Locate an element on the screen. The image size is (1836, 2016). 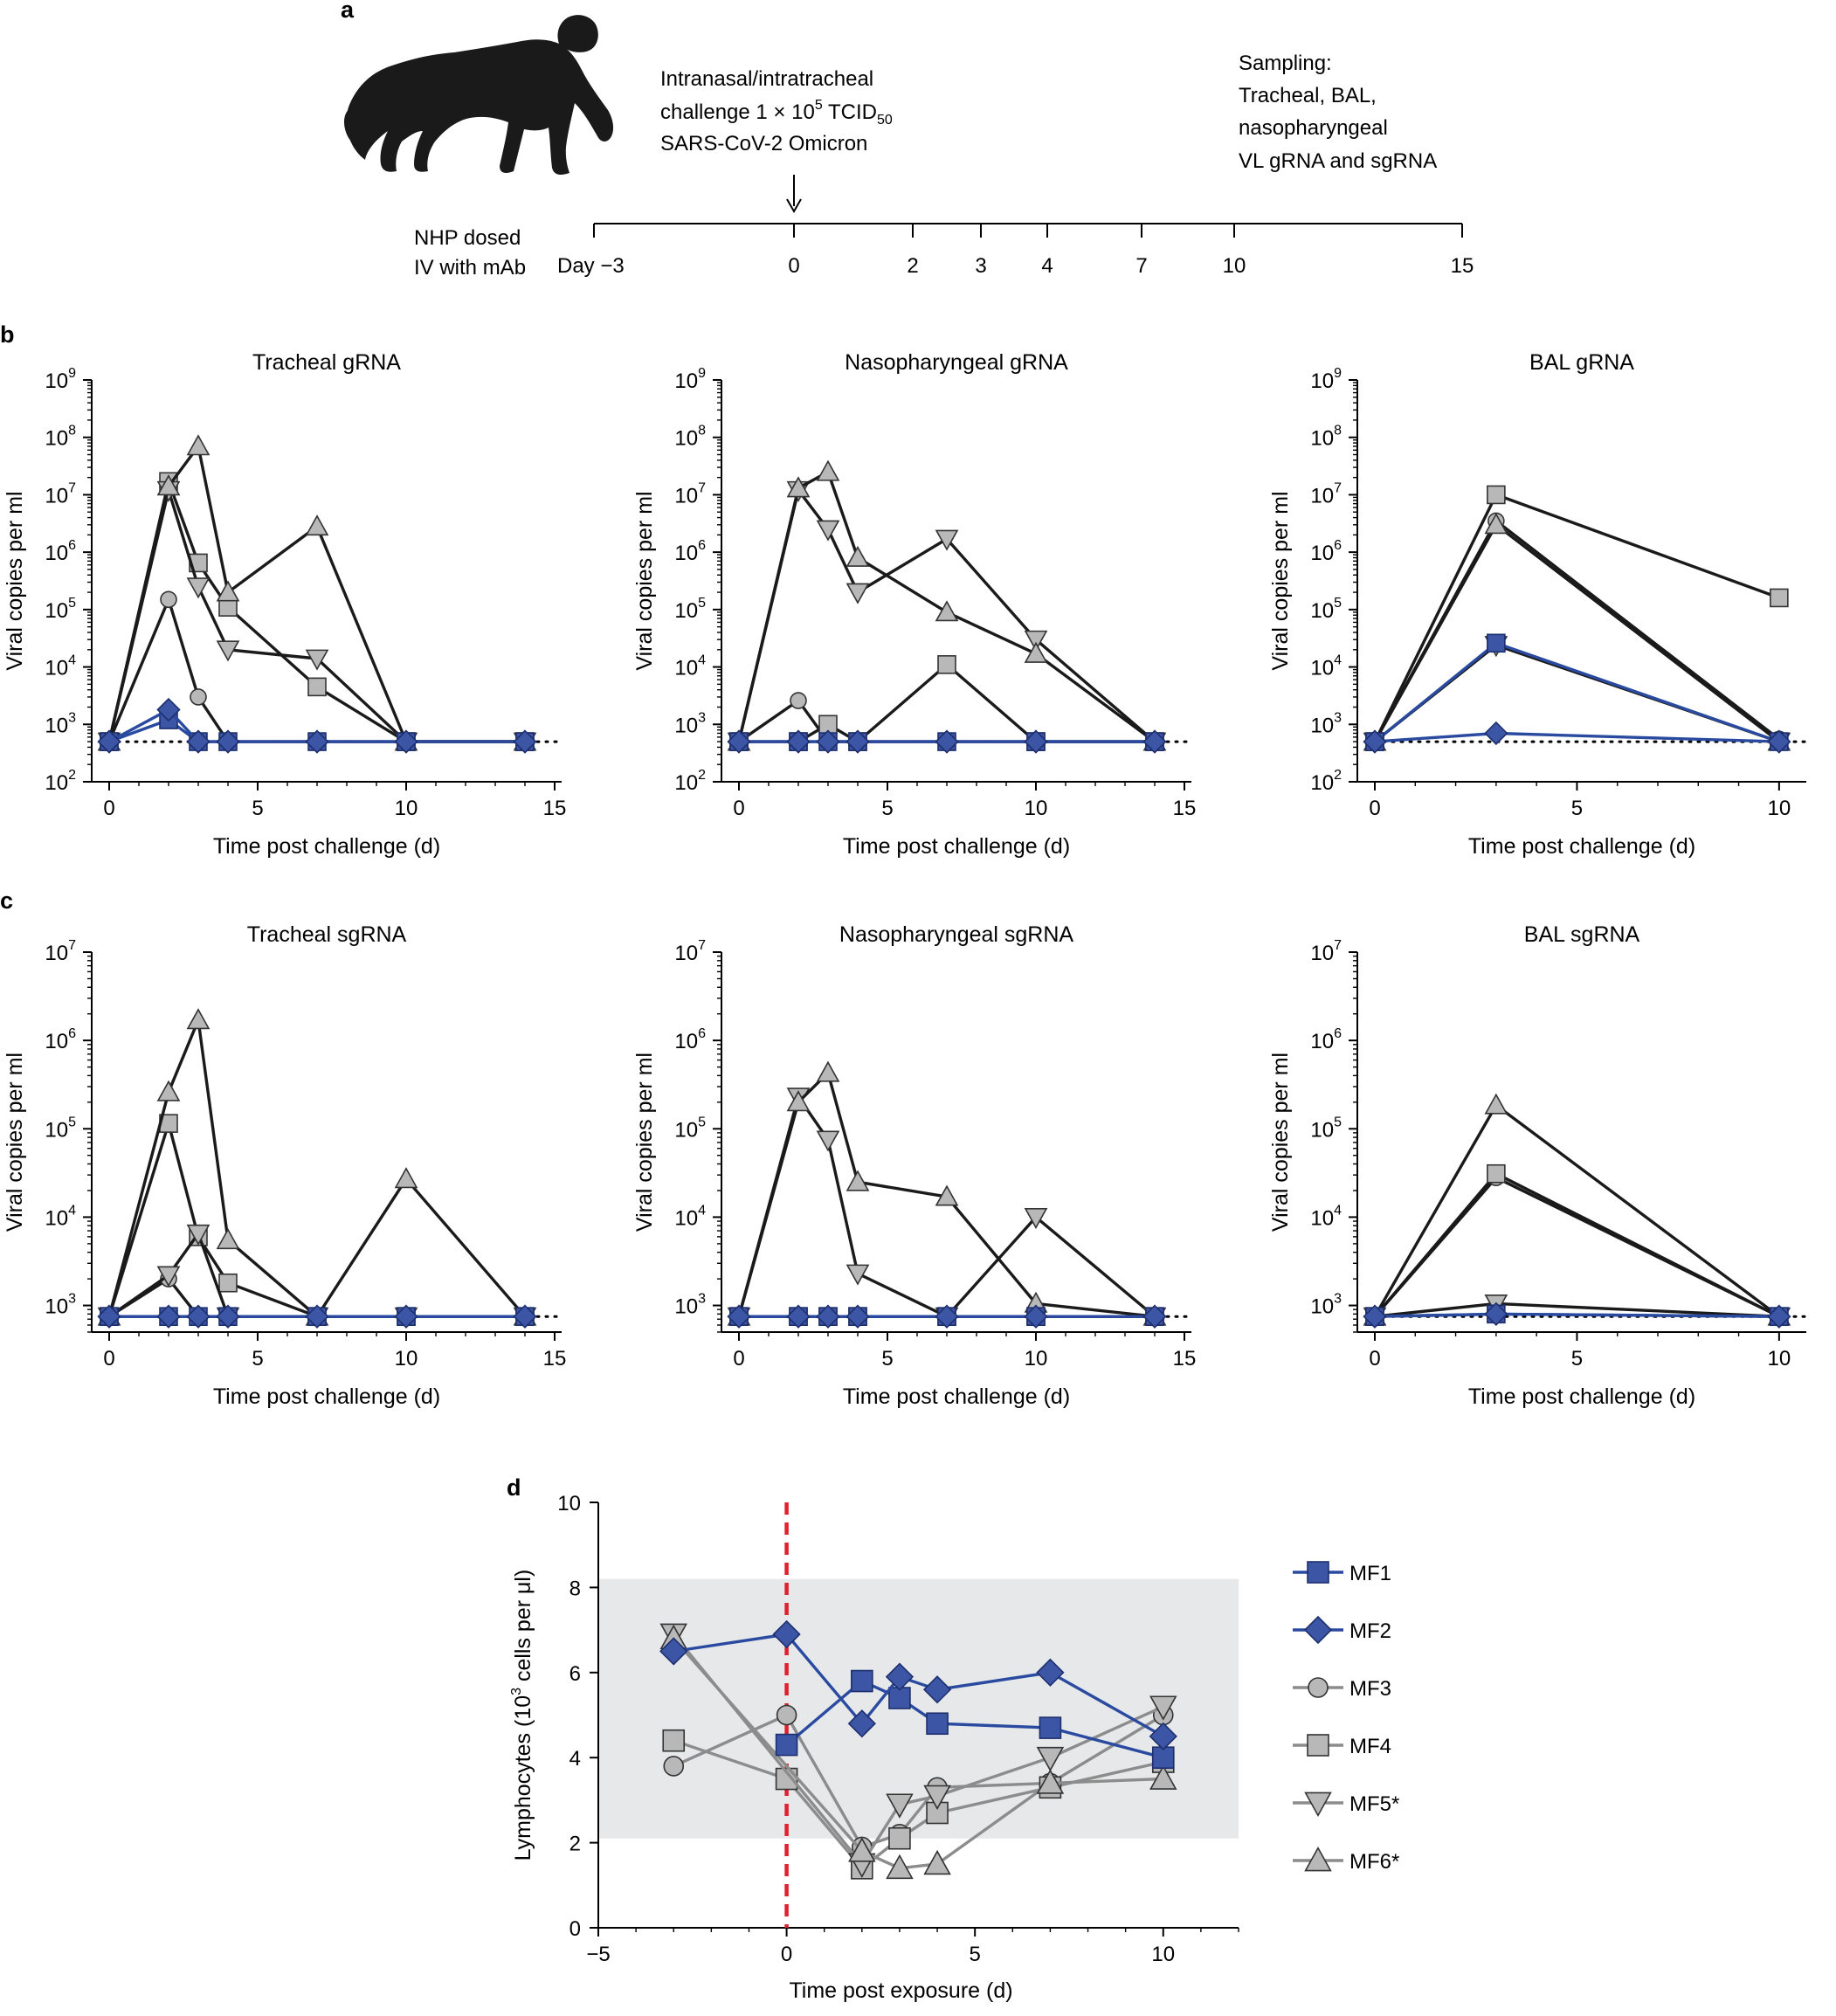
legend-item-MF5: MF5* is located at coordinates (1346, 1805).